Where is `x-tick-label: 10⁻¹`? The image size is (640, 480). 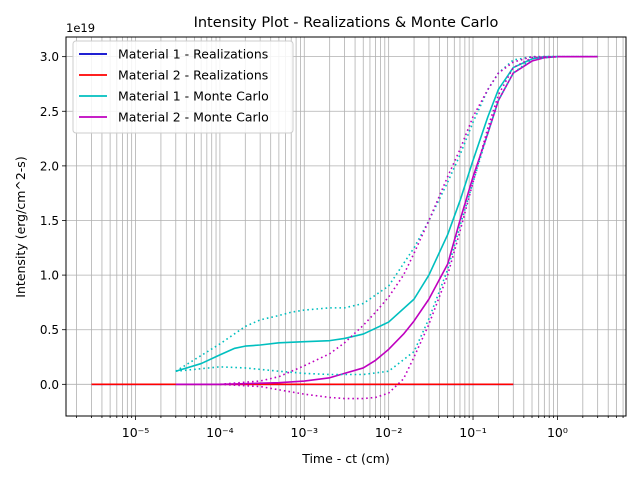 x-tick-label: 10⁻¹ is located at coordinates (473, 432).